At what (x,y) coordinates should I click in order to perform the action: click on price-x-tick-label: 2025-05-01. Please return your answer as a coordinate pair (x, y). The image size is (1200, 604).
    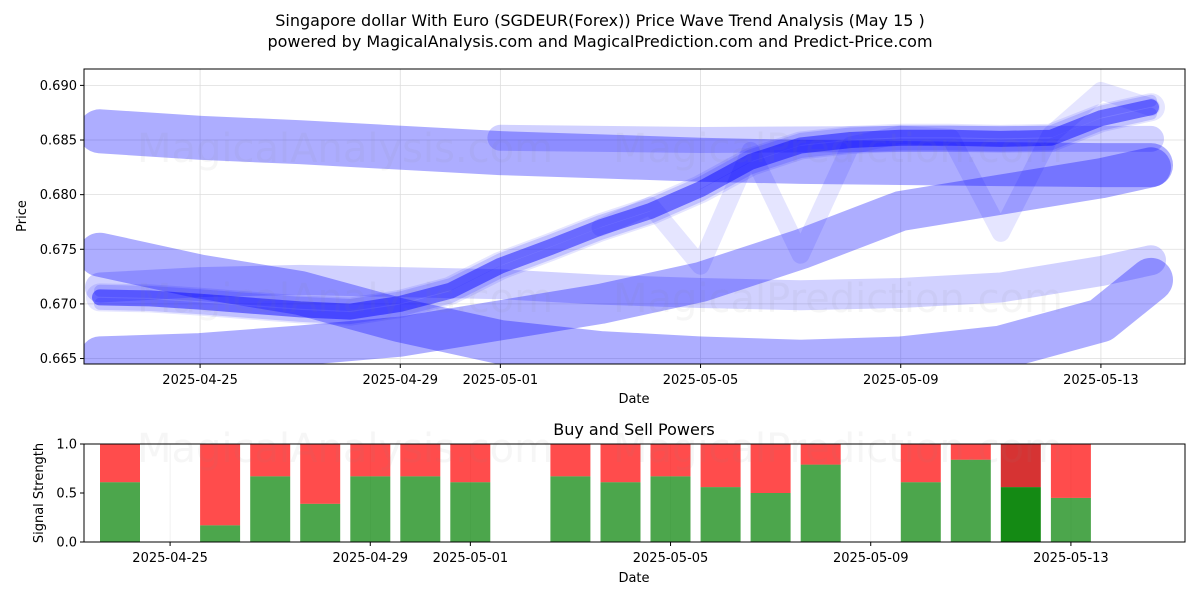
    Looking at the image, I should click on (501, 380).